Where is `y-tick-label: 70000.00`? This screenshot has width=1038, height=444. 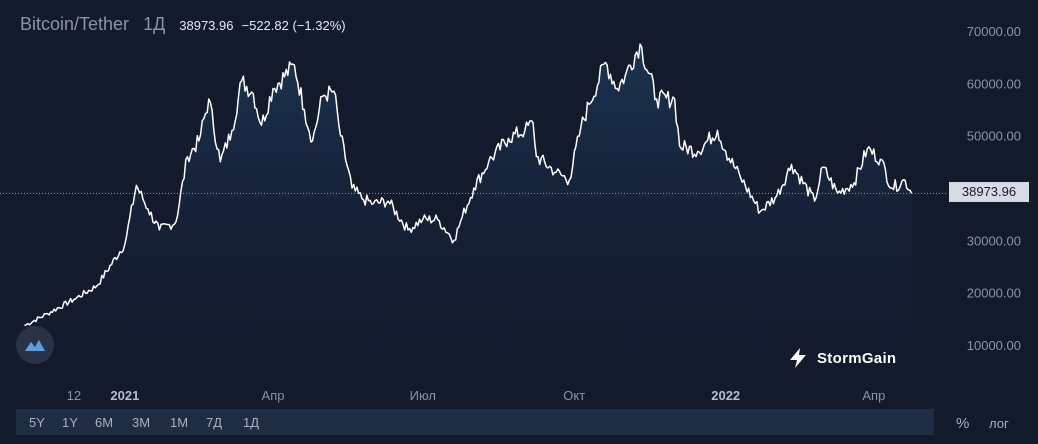 y-tick-label: 70000.00 is located at coordinates (994, 31).